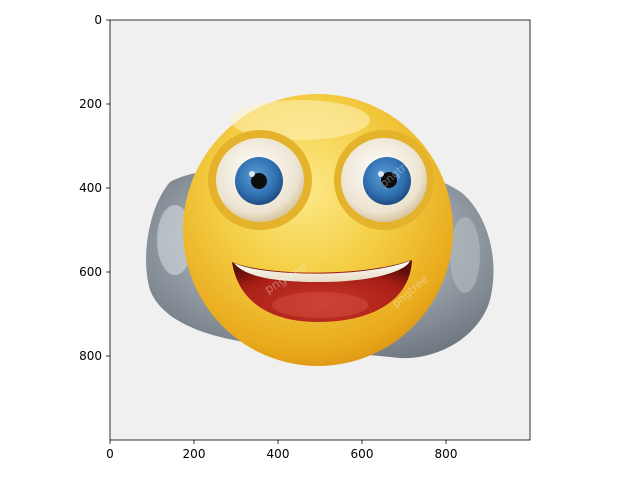 This screenshot has width=640, height=480. I want to click on right-eye, so click(384, 180).